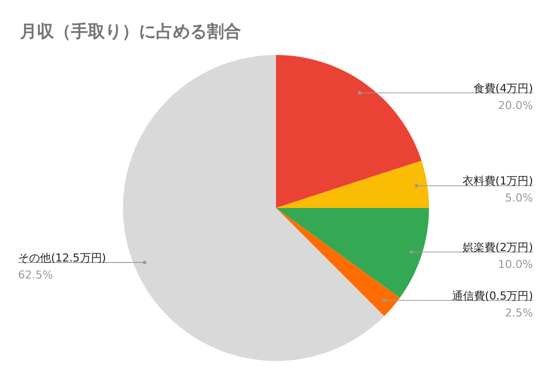 Image resolution: width=552 pixels, height=382 pixels. Describe the element at coordinates (519, 313) in the screenshot. I see `data-label: 2.5%` at that location.